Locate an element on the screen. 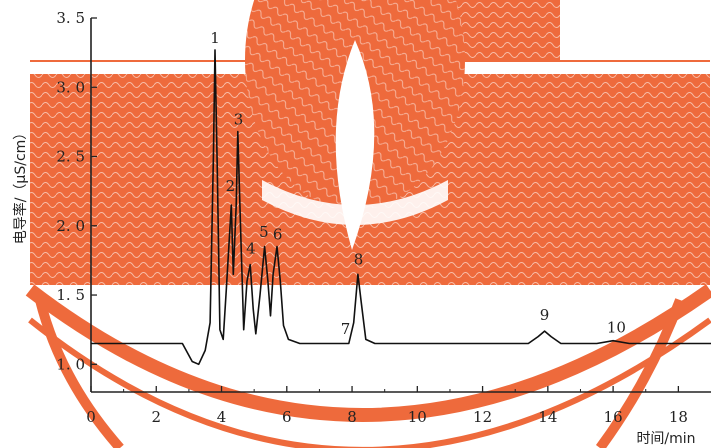  peak-label-8: 8 is located at coordinates (359, 260).